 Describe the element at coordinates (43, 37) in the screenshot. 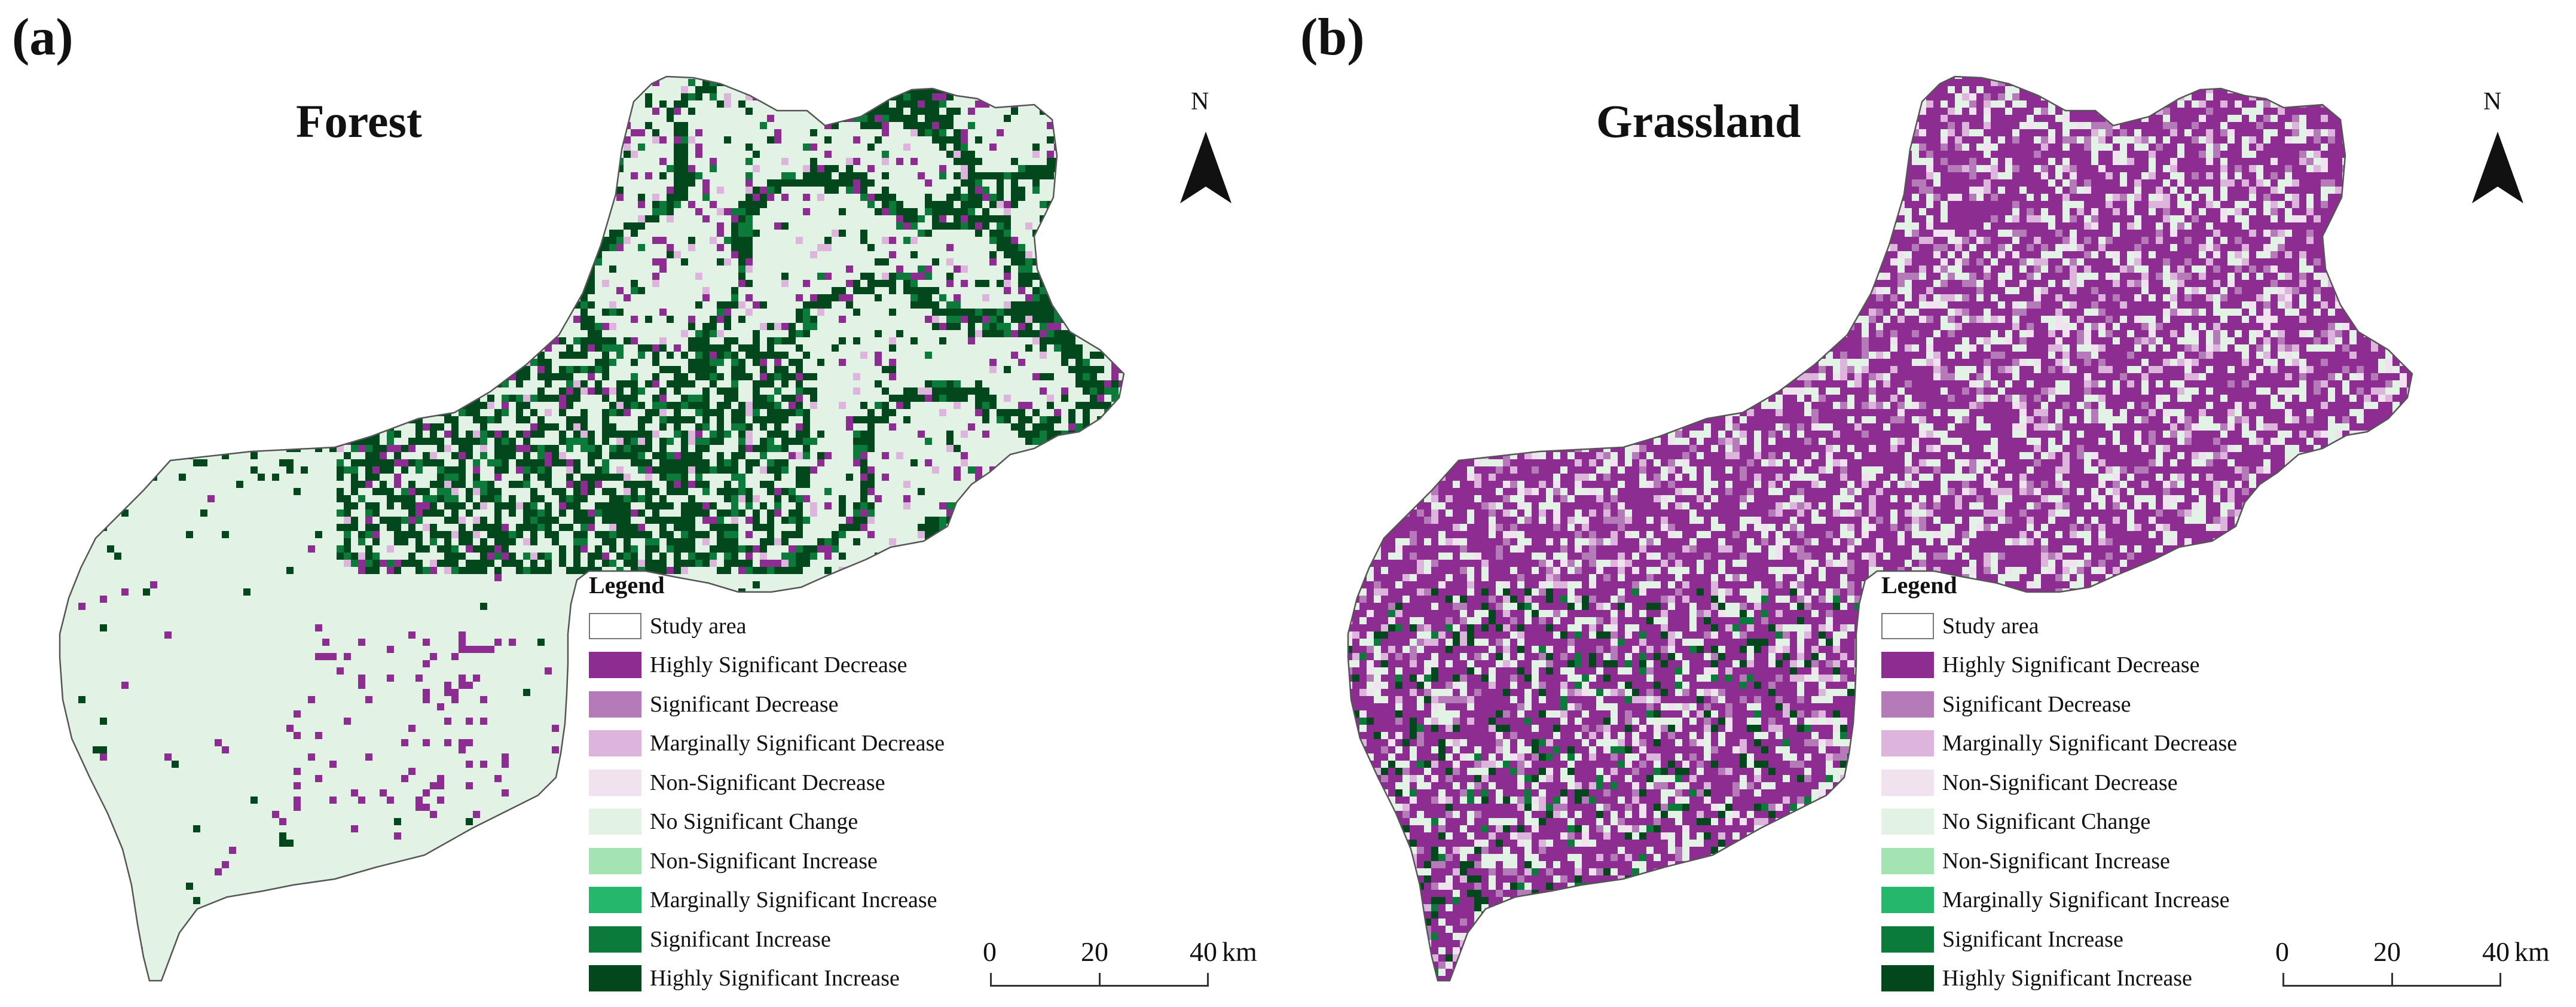

I see `panel-label: (a)` at that location.